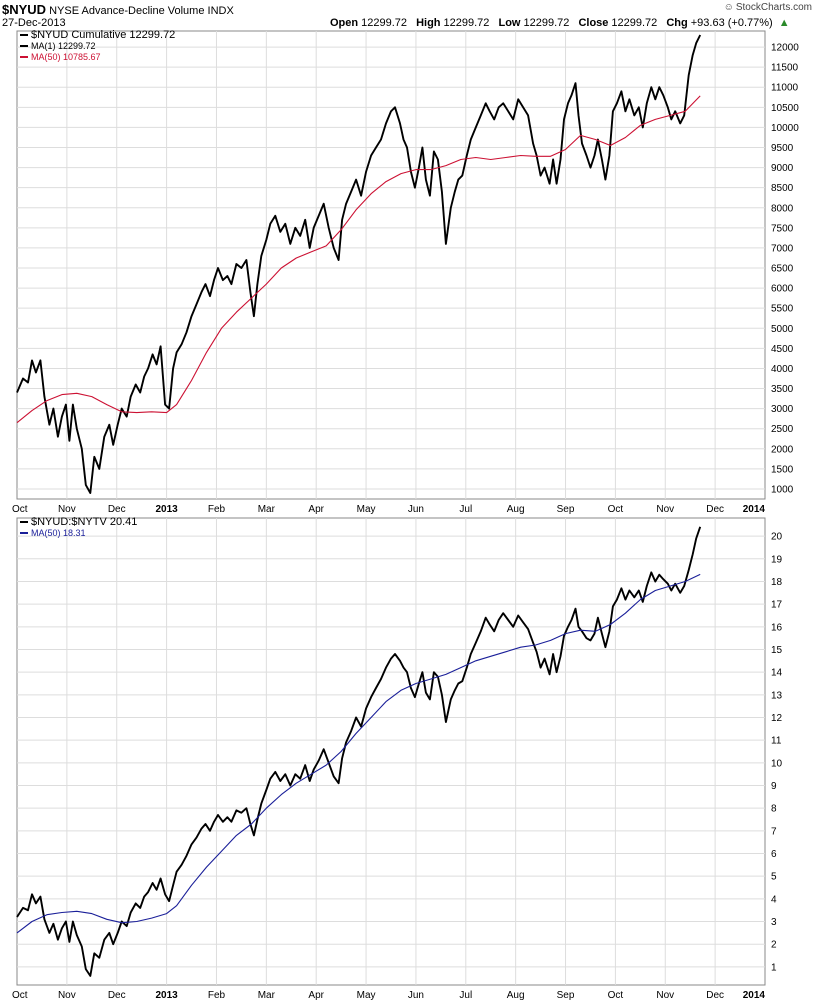 This screenshot has height=1000, width=820. What do you see at coordinates (777, 537) in the screenshot?
I see `y-tick-label: 20` at bounding box center [777, 537].